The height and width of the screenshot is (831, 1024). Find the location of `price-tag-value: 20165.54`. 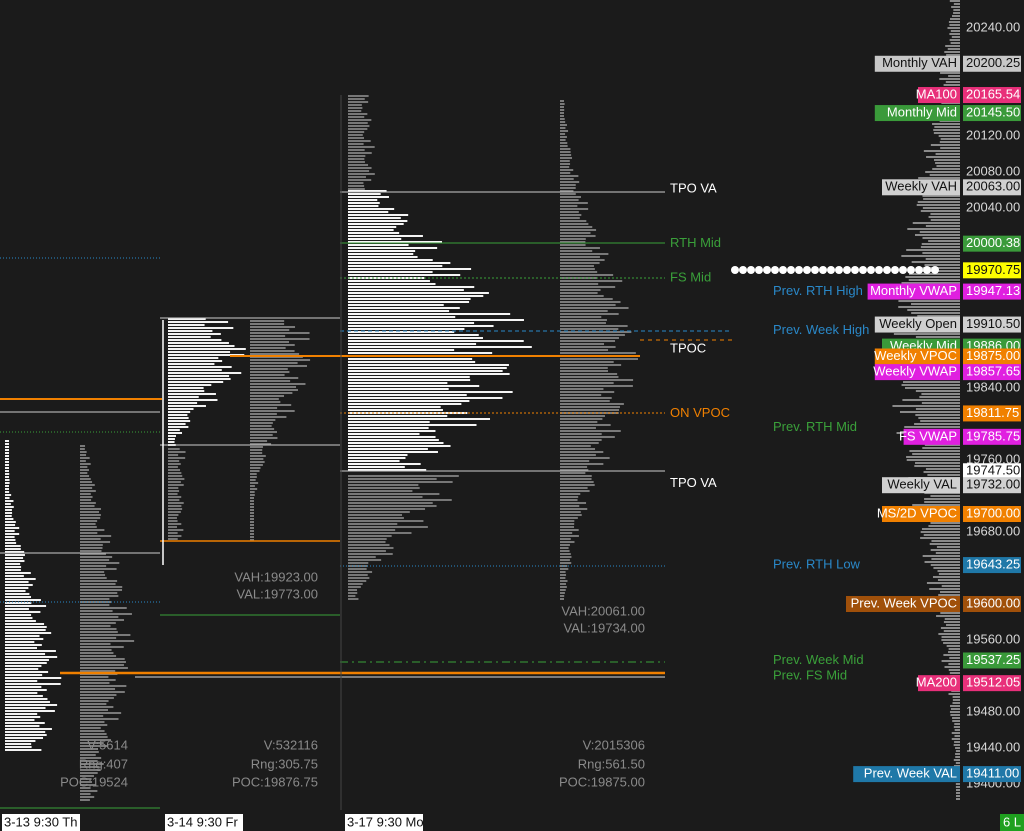

price-tag-value: 20165.54 is located at coordinates (993, 93).